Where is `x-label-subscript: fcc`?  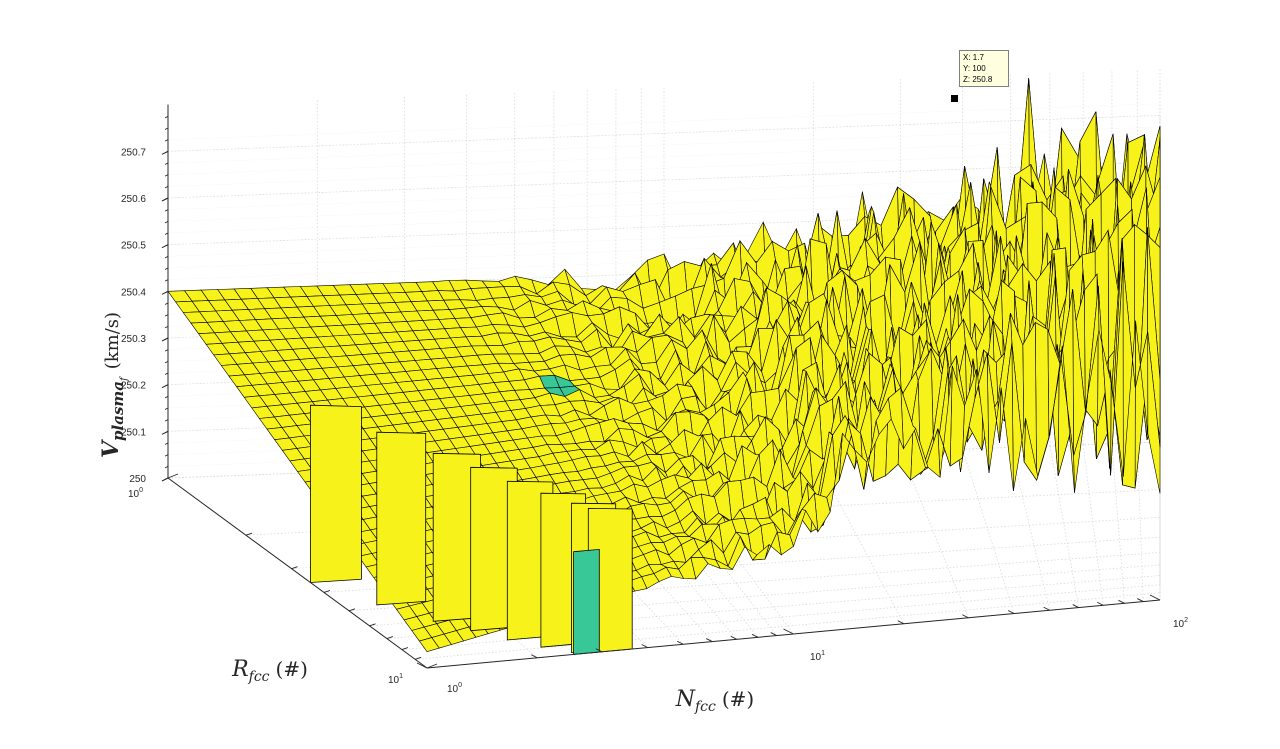 x-label-subscript: fcc is located at coordinates (705, 707).